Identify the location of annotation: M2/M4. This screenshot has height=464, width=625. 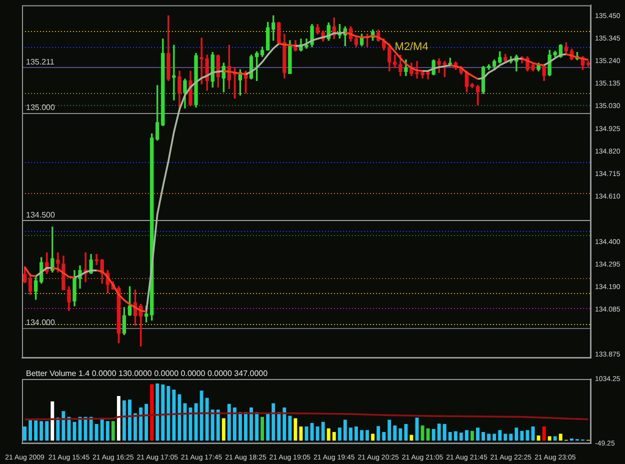
(411, 47).